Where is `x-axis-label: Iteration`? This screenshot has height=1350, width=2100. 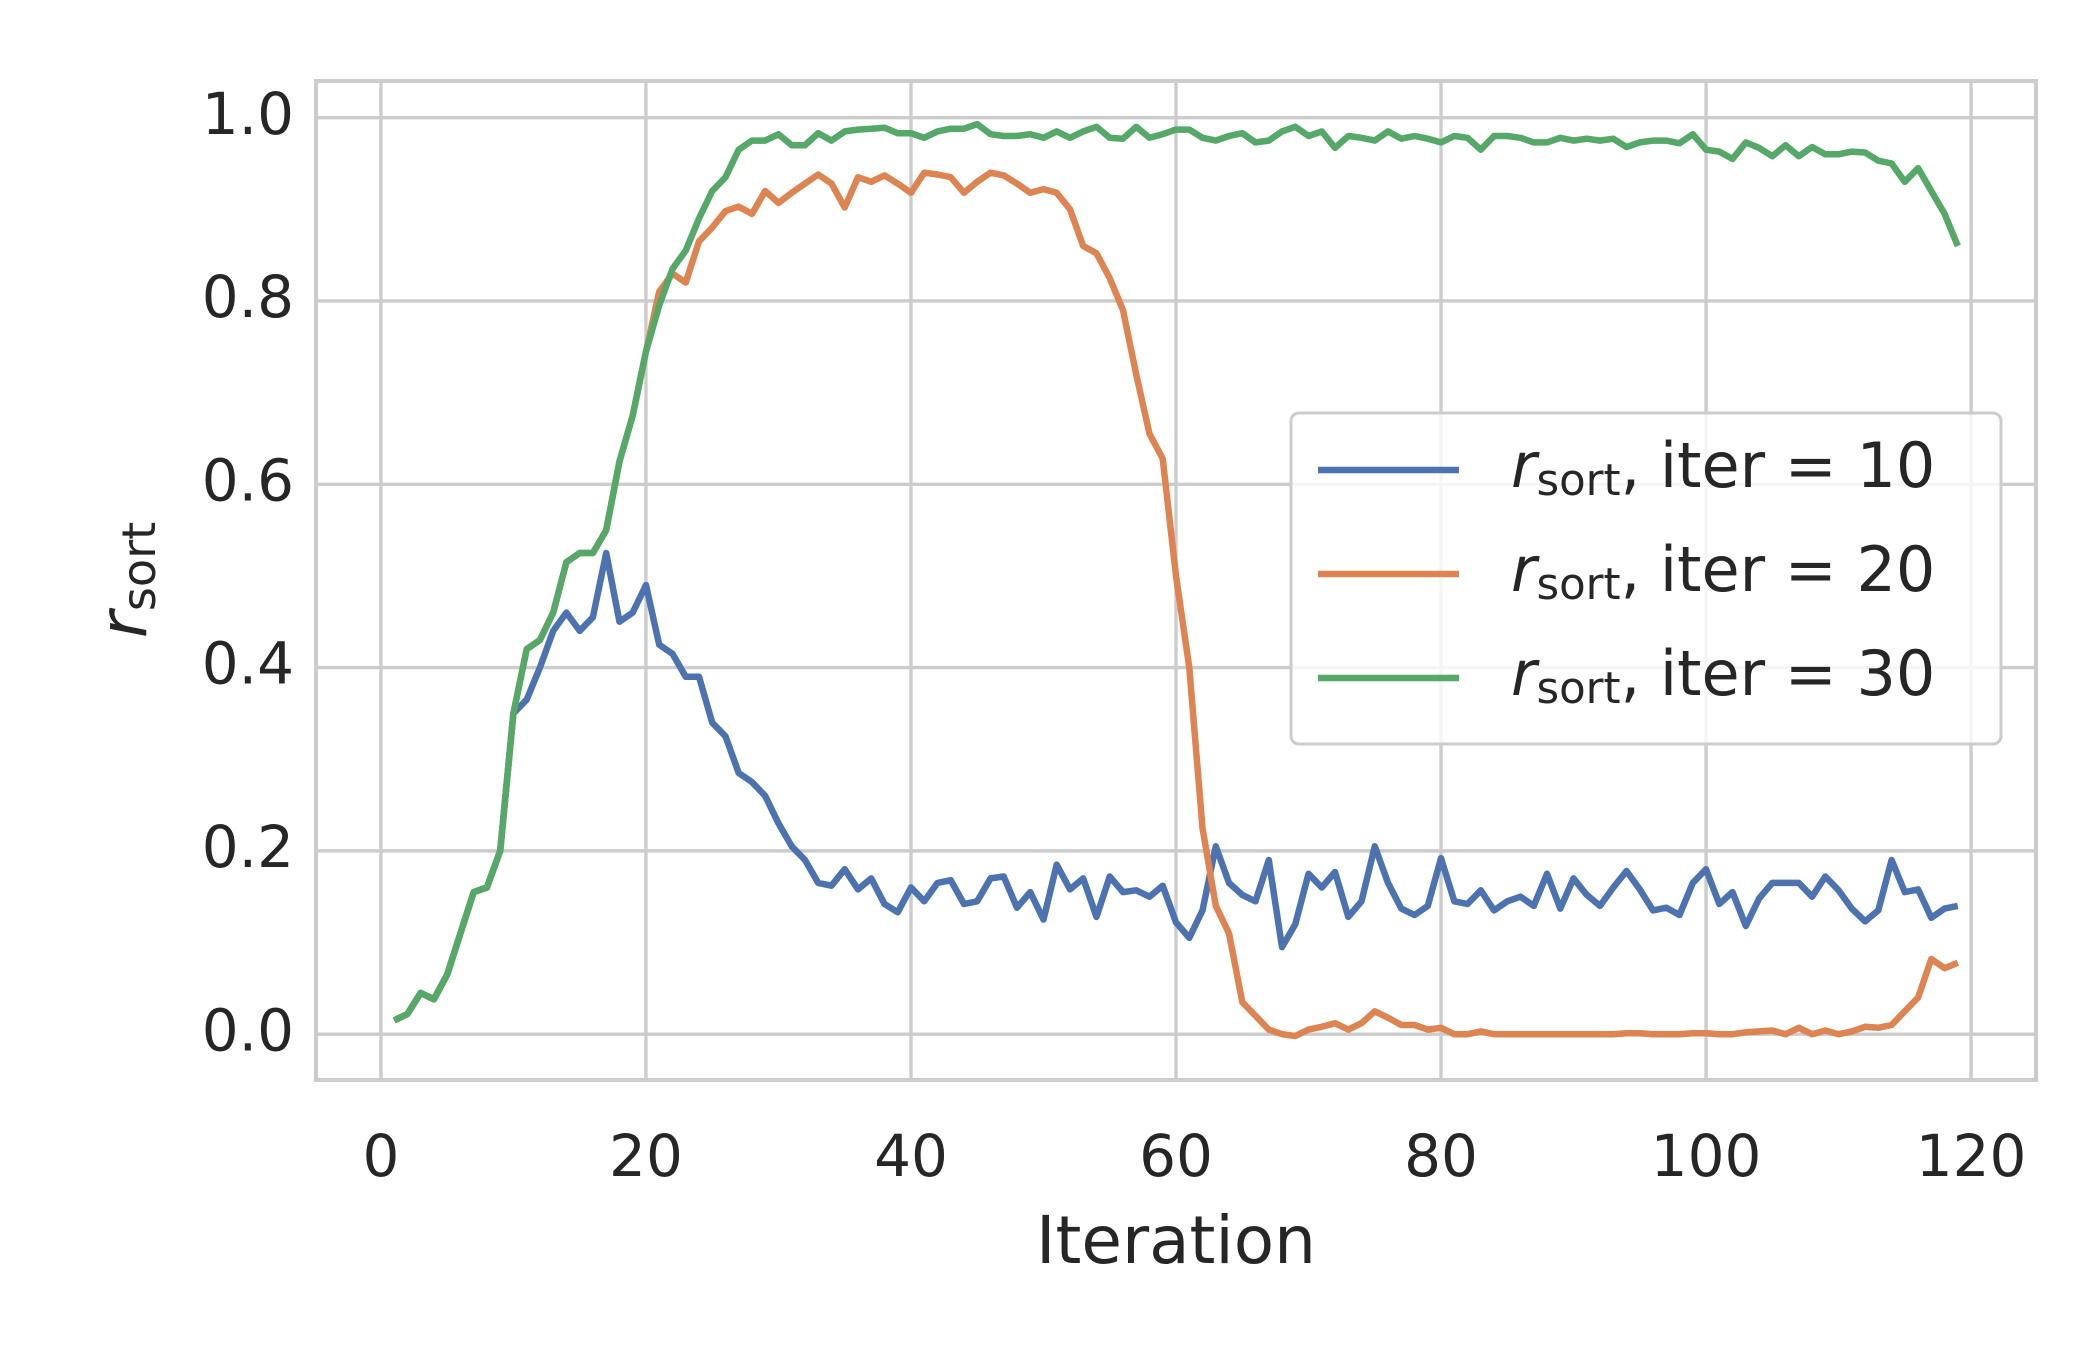 x-axis-label: Iteration is located at coordinates (1176, 1240).